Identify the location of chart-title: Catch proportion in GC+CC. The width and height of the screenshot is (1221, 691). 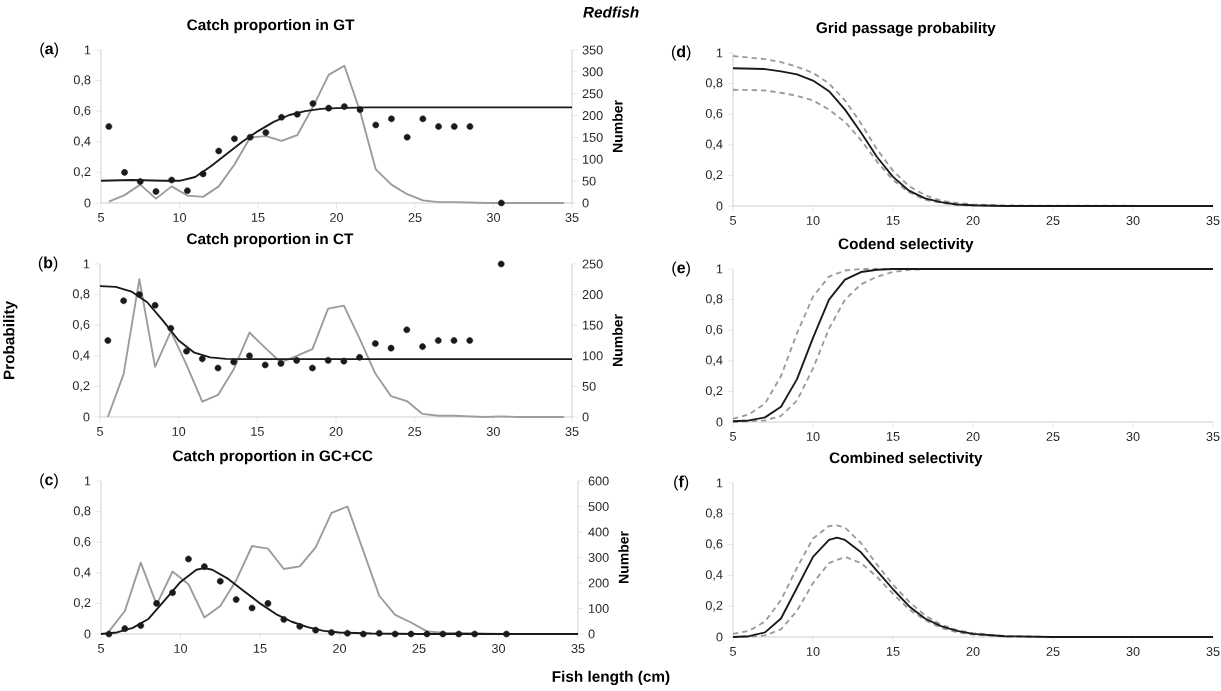
(273, 457).